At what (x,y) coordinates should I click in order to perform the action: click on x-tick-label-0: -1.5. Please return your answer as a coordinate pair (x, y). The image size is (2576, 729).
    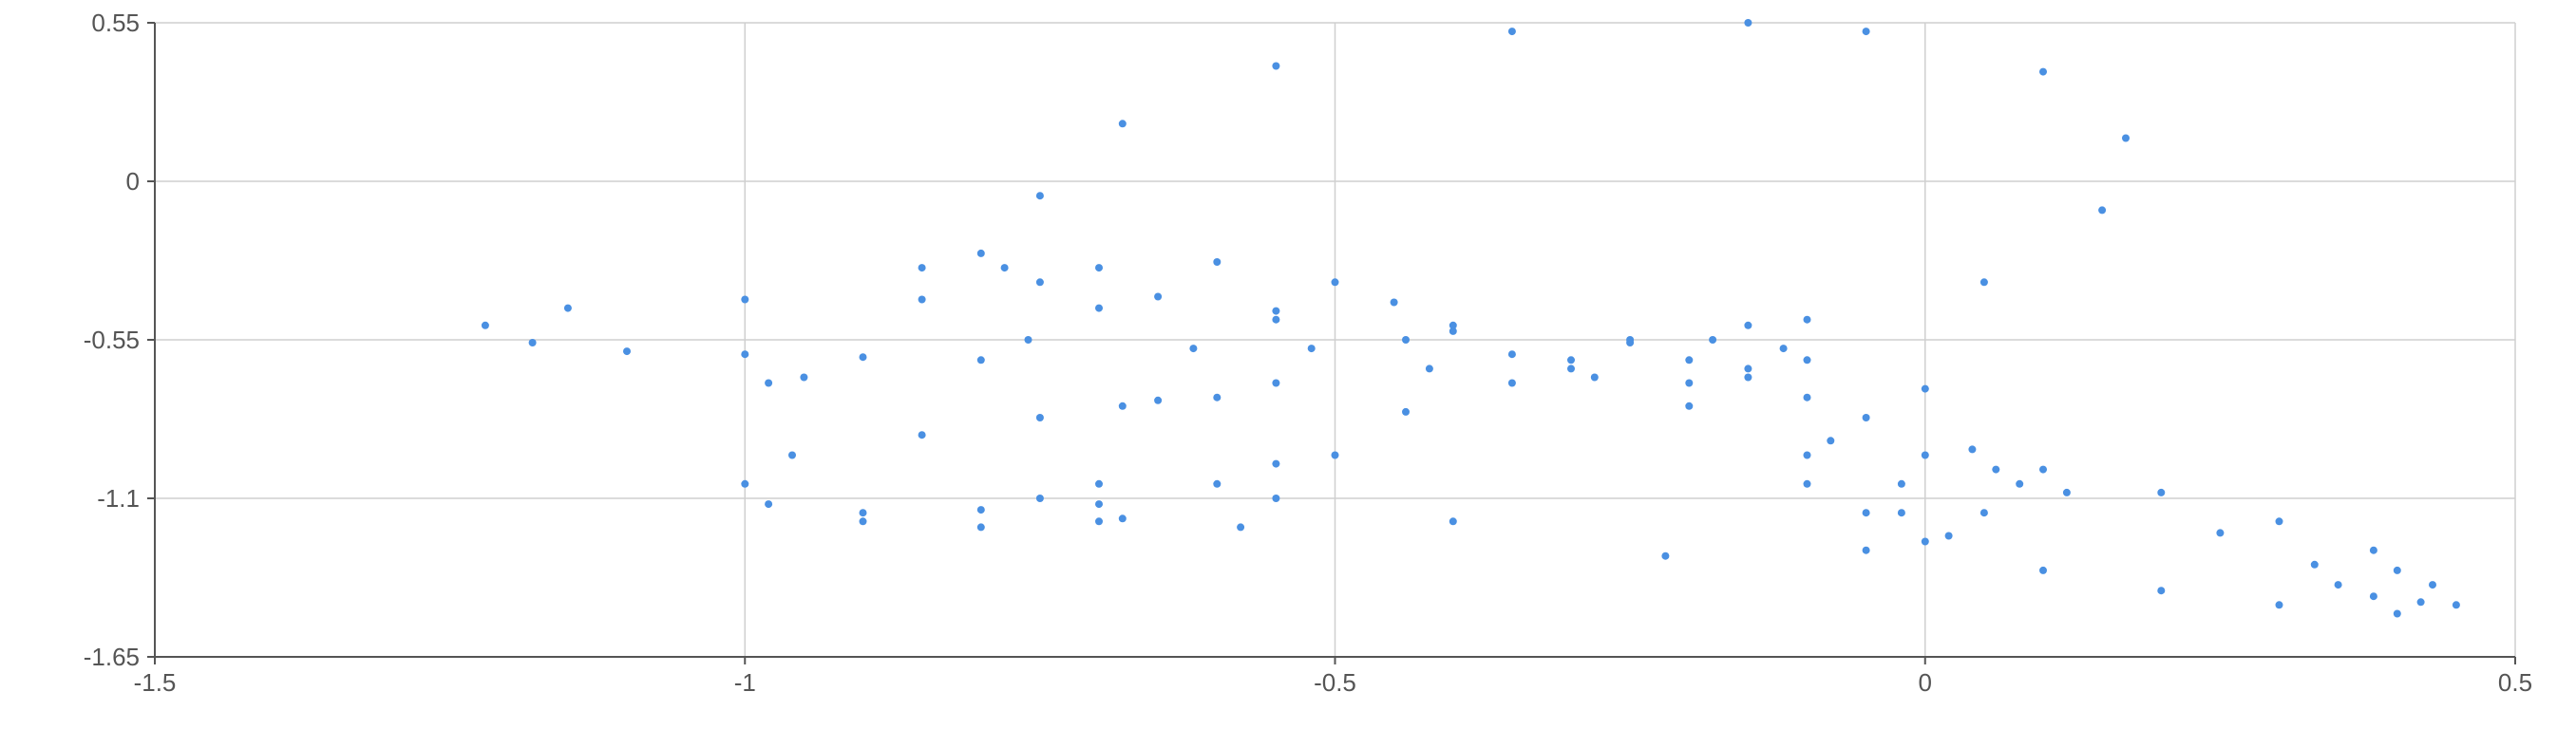
    Looking at the image, I should click on (155, 682).